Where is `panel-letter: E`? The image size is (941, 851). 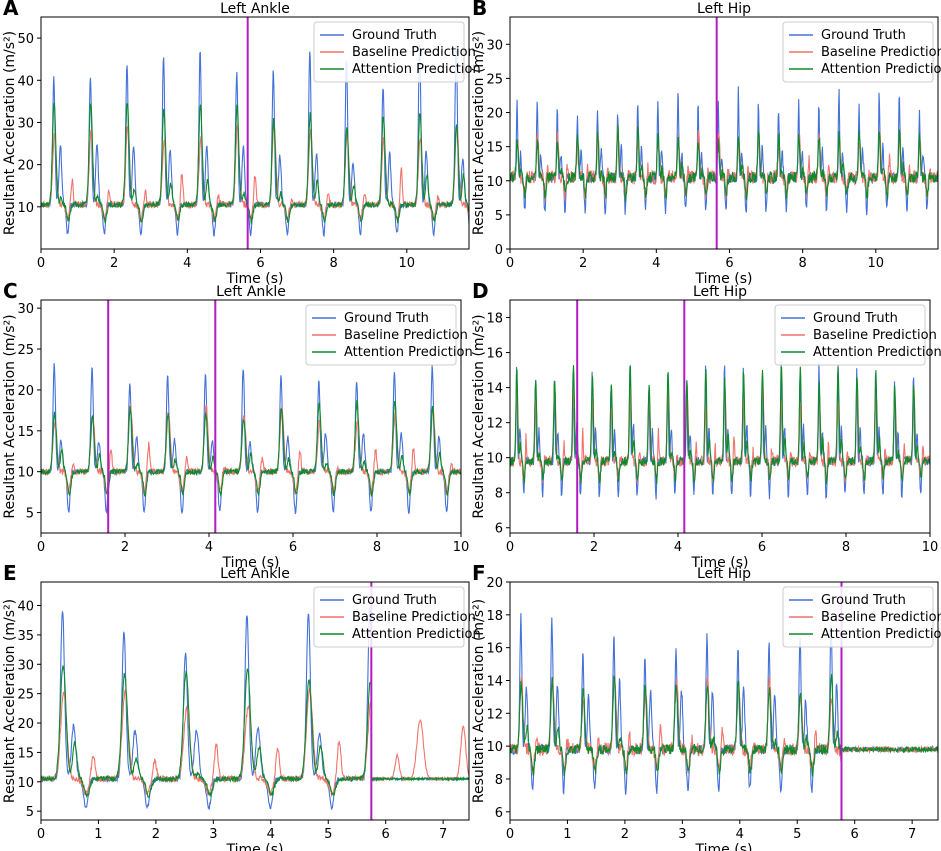
panel-letter: E is located at coordinates (10, 573).